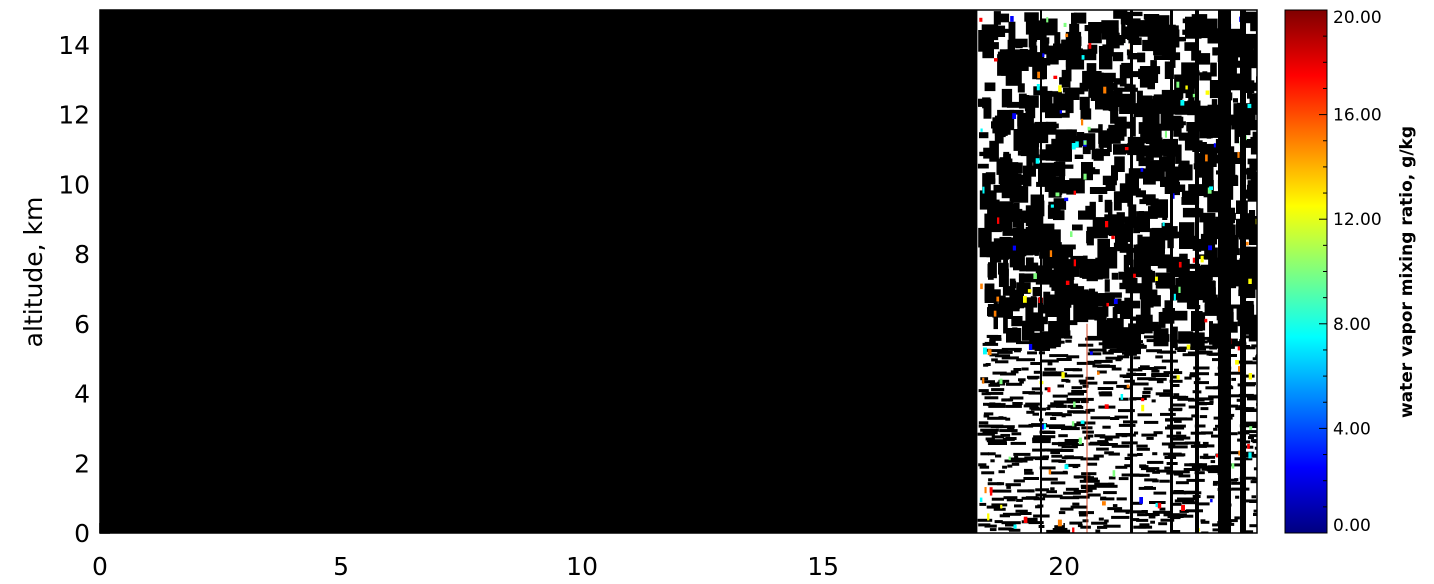  Describe the element at coordinates (1407, 272) in the screenshot. I see `colorbar-title: water vapor mixing ratio, g/kg` at that location.